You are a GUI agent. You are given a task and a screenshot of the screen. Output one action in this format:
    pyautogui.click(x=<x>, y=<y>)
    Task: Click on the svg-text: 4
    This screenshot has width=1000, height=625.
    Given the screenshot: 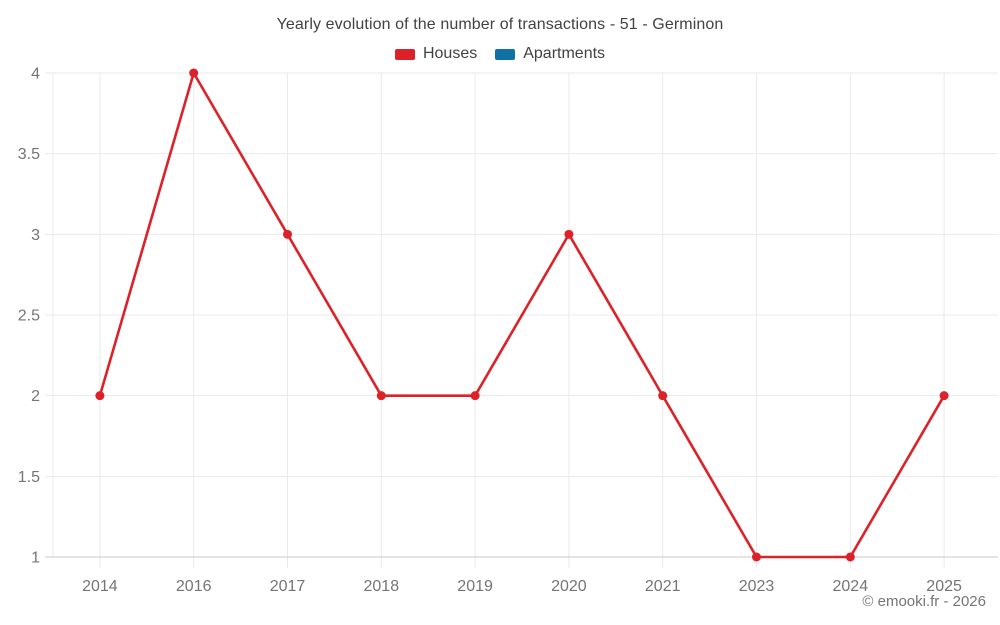 What is the action you would take?
    pyautogui.click(x=35, y=74)
    